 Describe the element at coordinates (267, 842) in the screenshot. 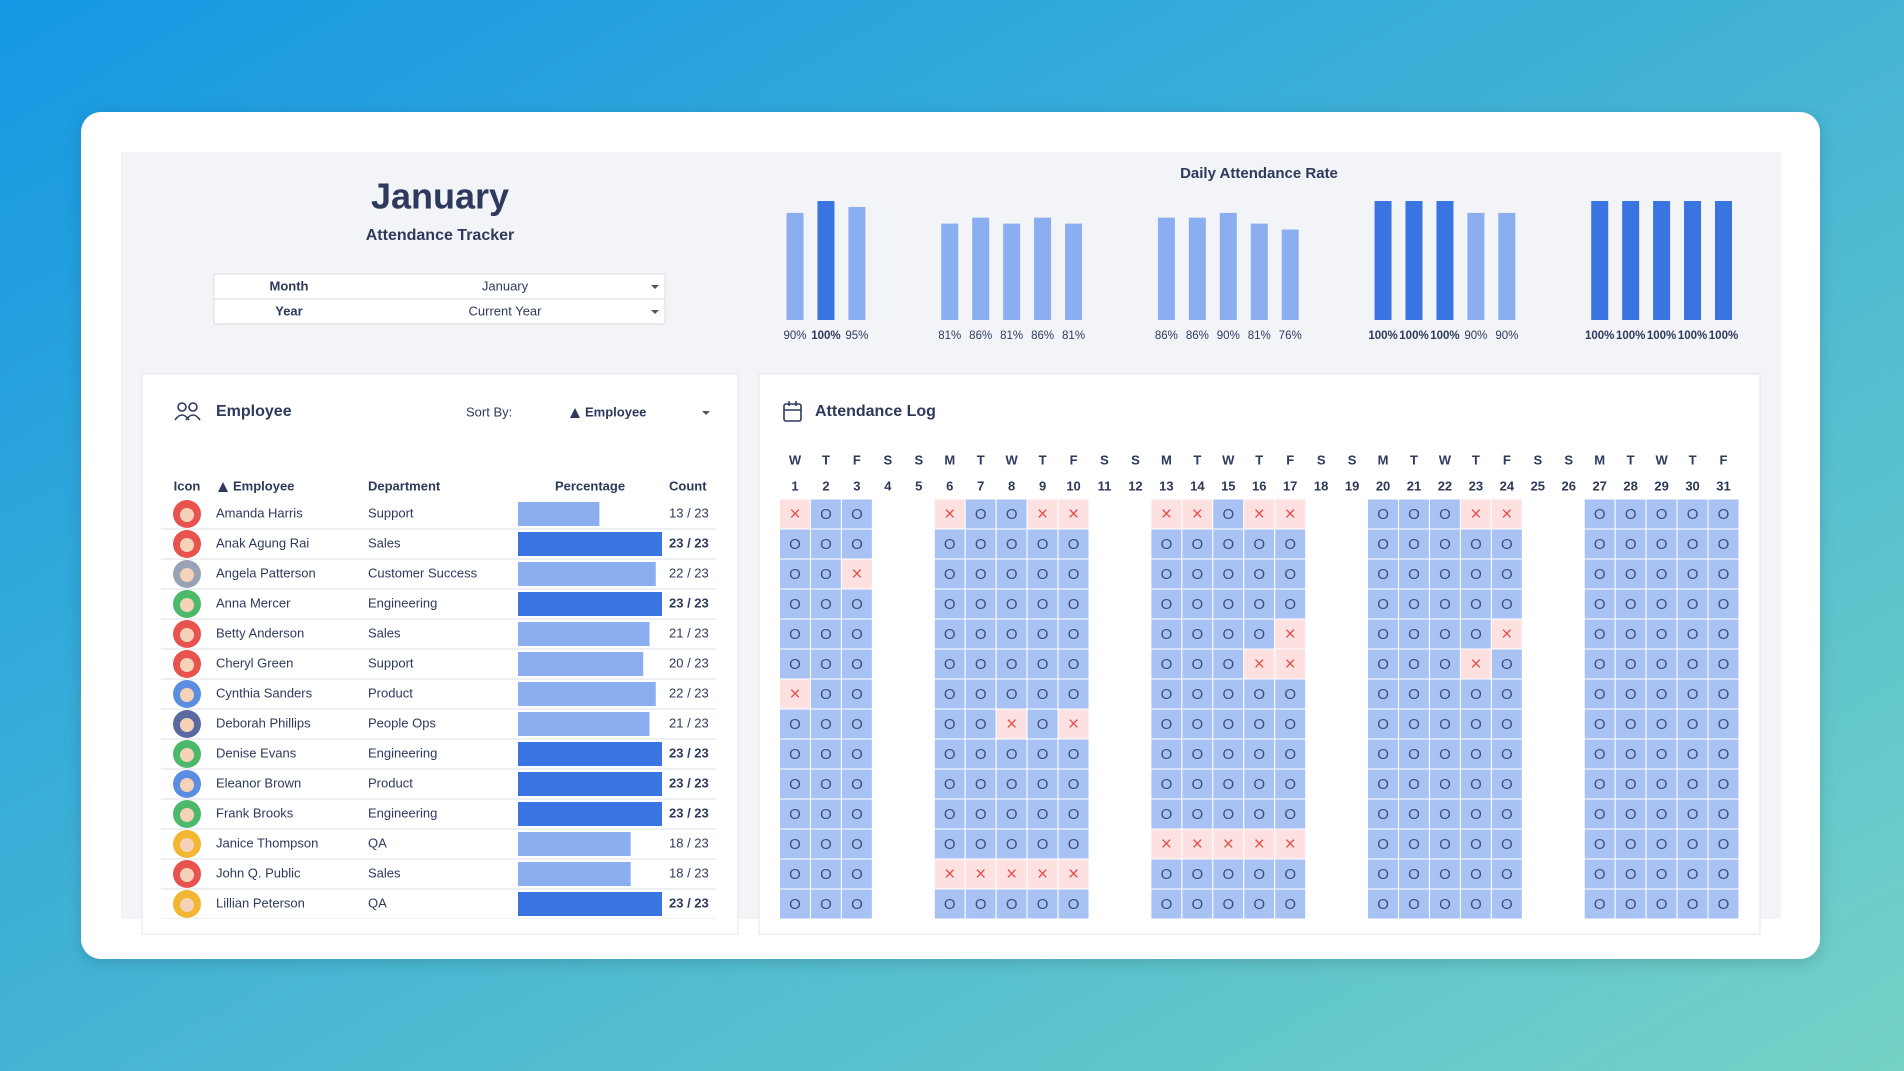

I see `employee-name: Janice Thompson` at that location.